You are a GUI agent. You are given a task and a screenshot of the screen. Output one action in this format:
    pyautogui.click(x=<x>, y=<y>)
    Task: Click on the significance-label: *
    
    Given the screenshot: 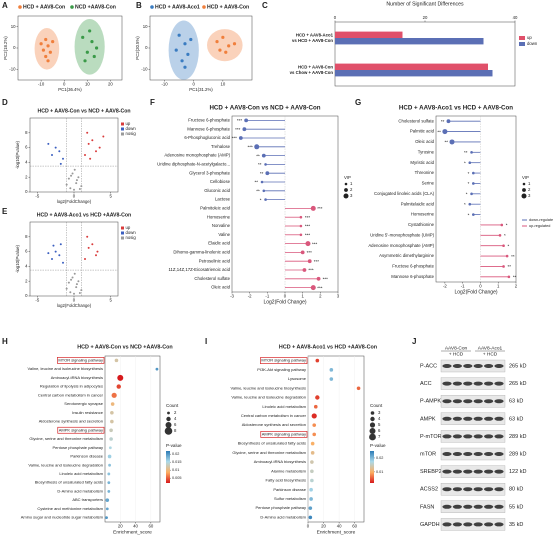 What is the action you would take?
    pyautogui.click(x=467, y=194)
    